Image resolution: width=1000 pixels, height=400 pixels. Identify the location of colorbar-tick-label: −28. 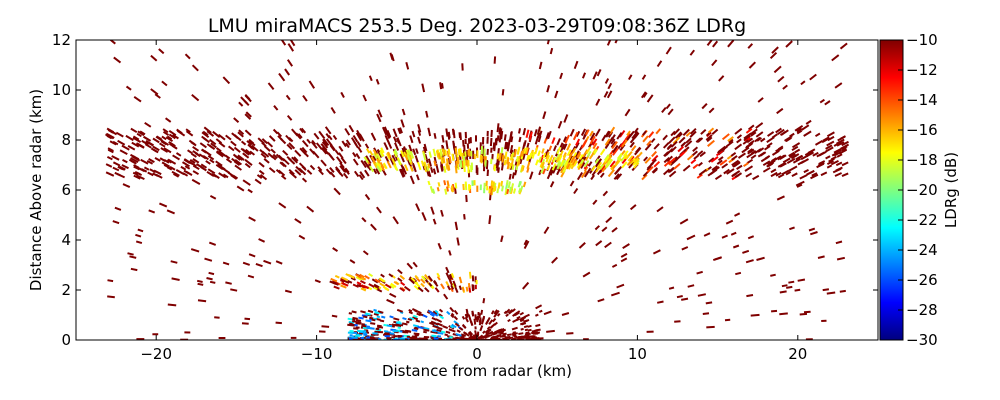
(922, 310).